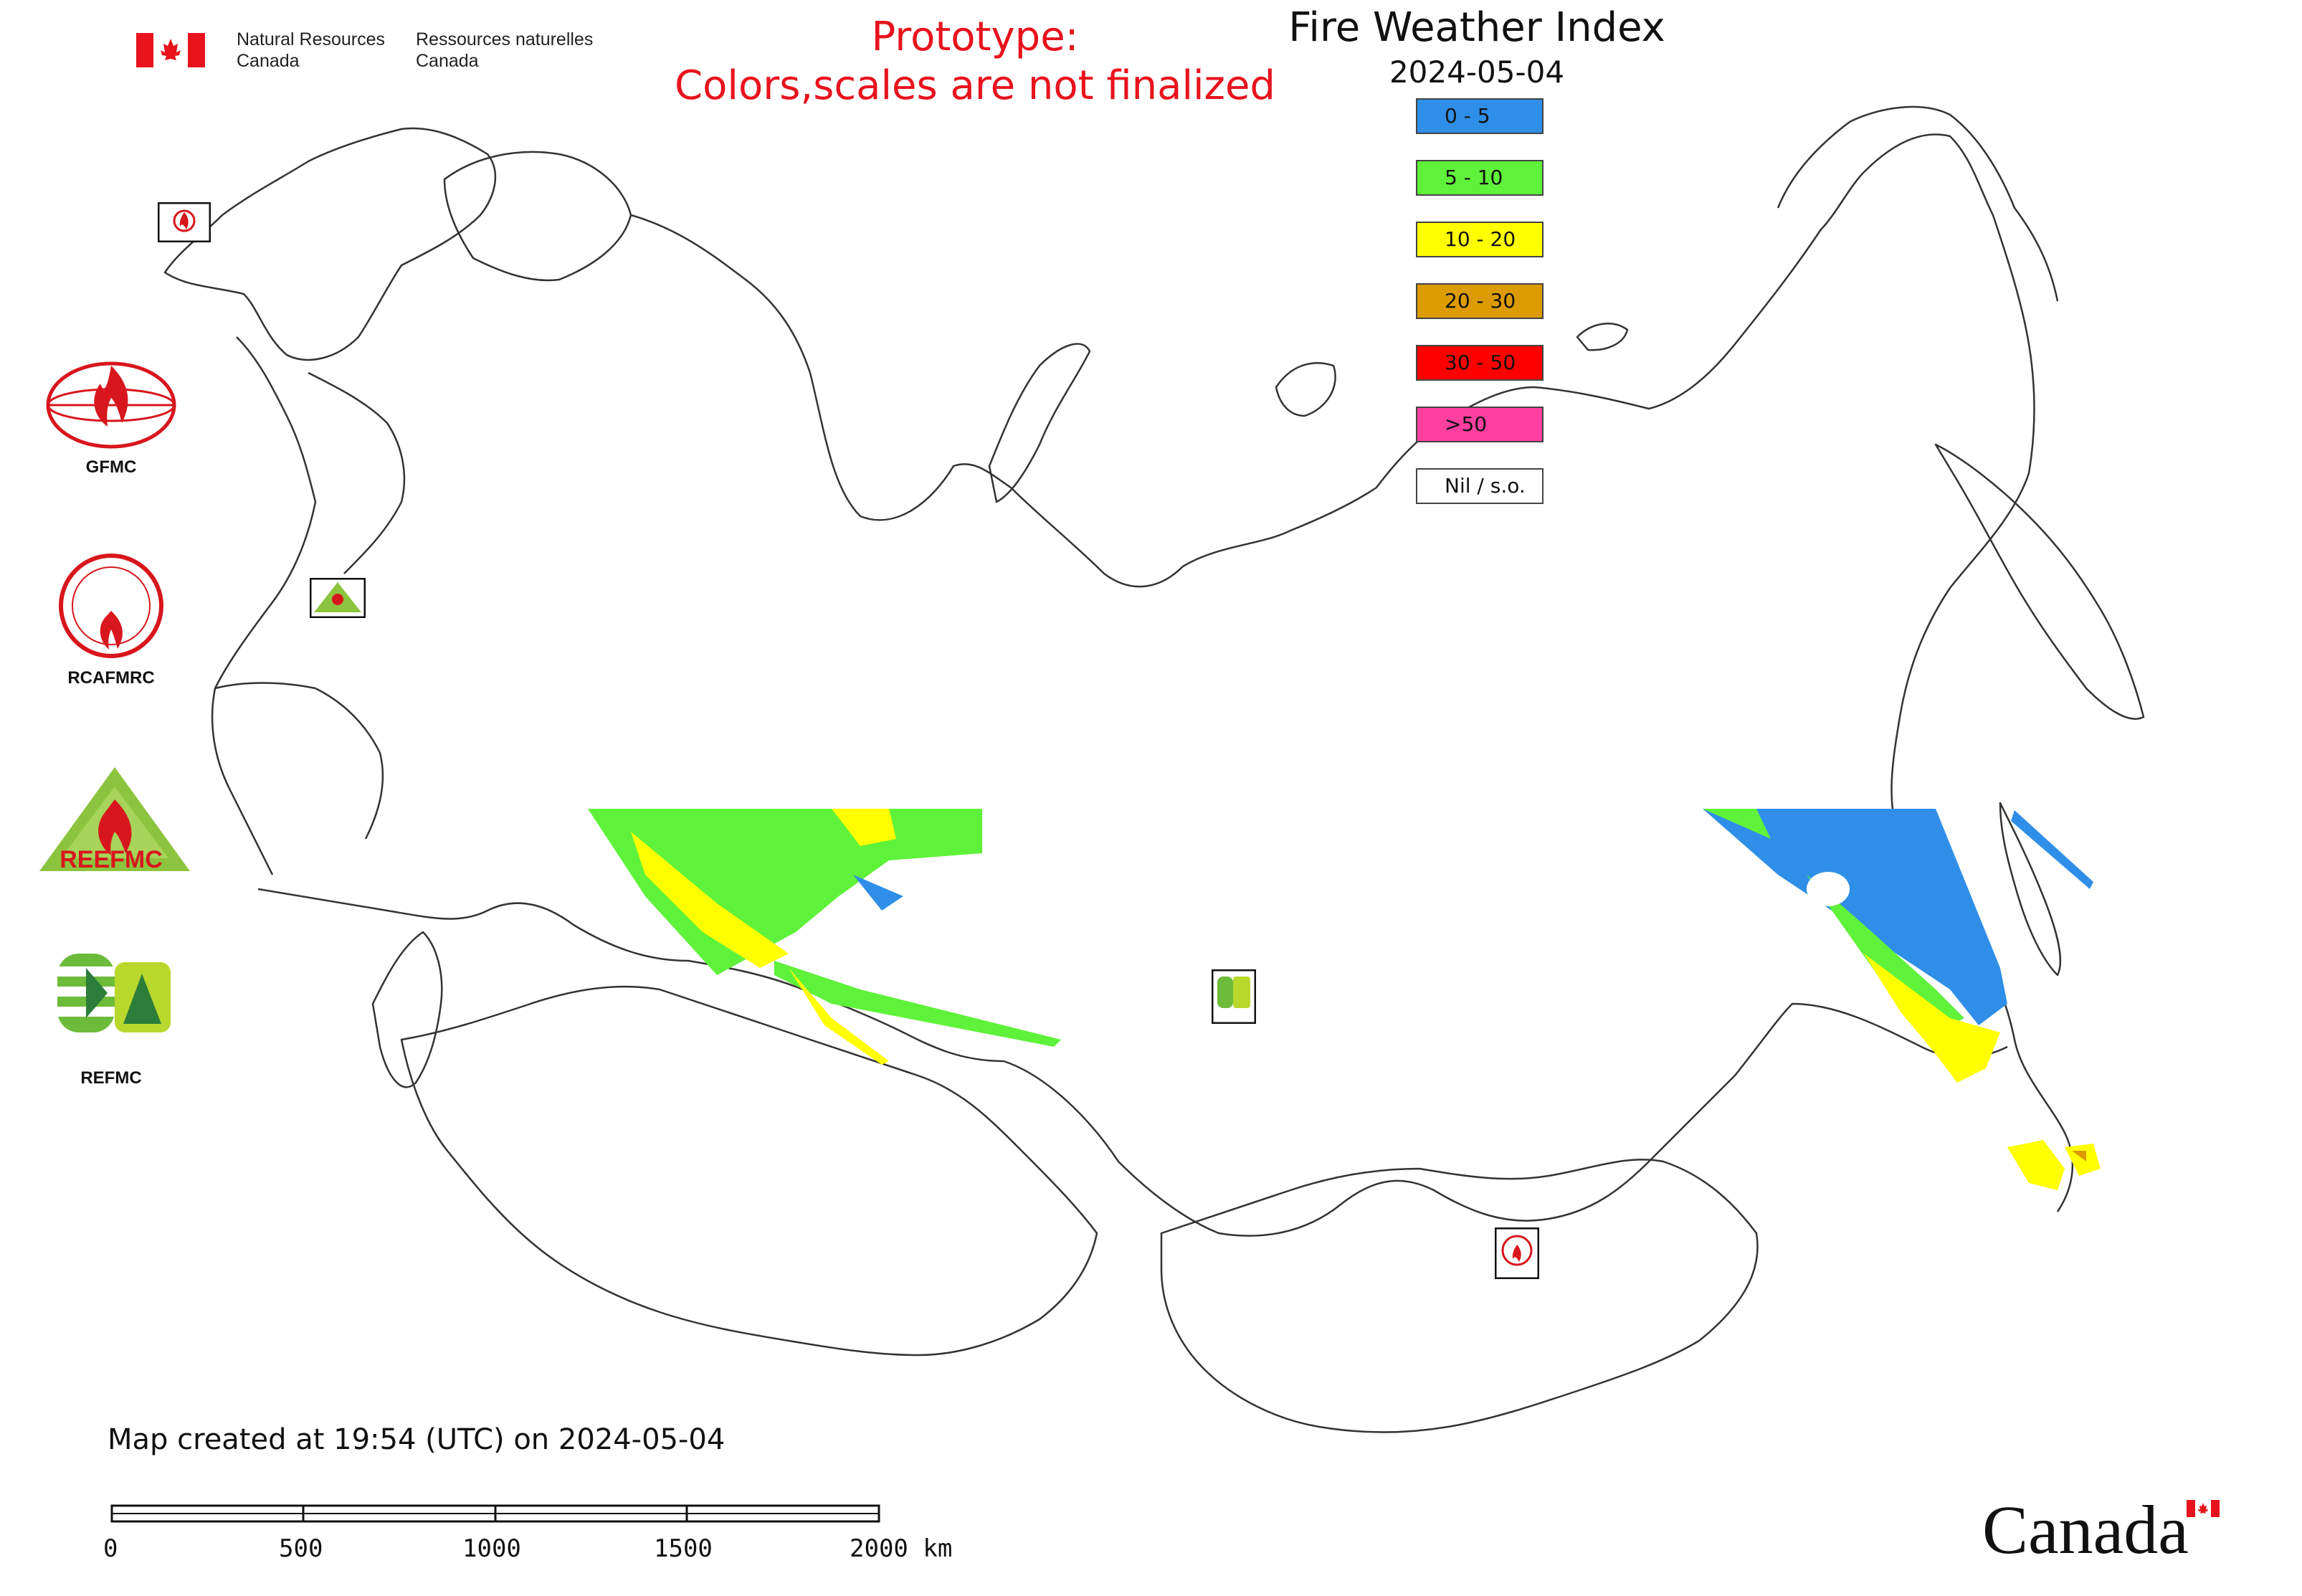  I want to click on scale-bar, so click(495, 1513).